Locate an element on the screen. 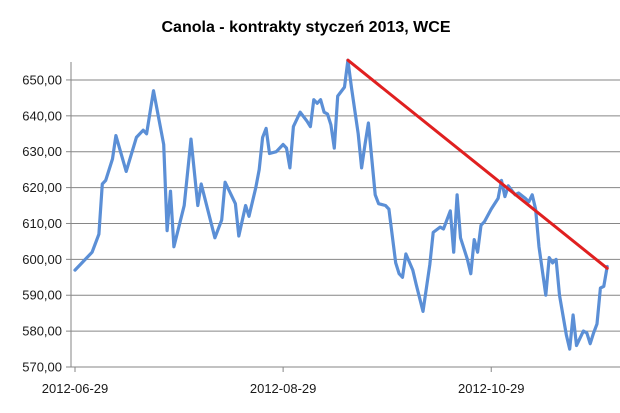  y-tick-label: 620,00 is located at coordinates (42, 187).